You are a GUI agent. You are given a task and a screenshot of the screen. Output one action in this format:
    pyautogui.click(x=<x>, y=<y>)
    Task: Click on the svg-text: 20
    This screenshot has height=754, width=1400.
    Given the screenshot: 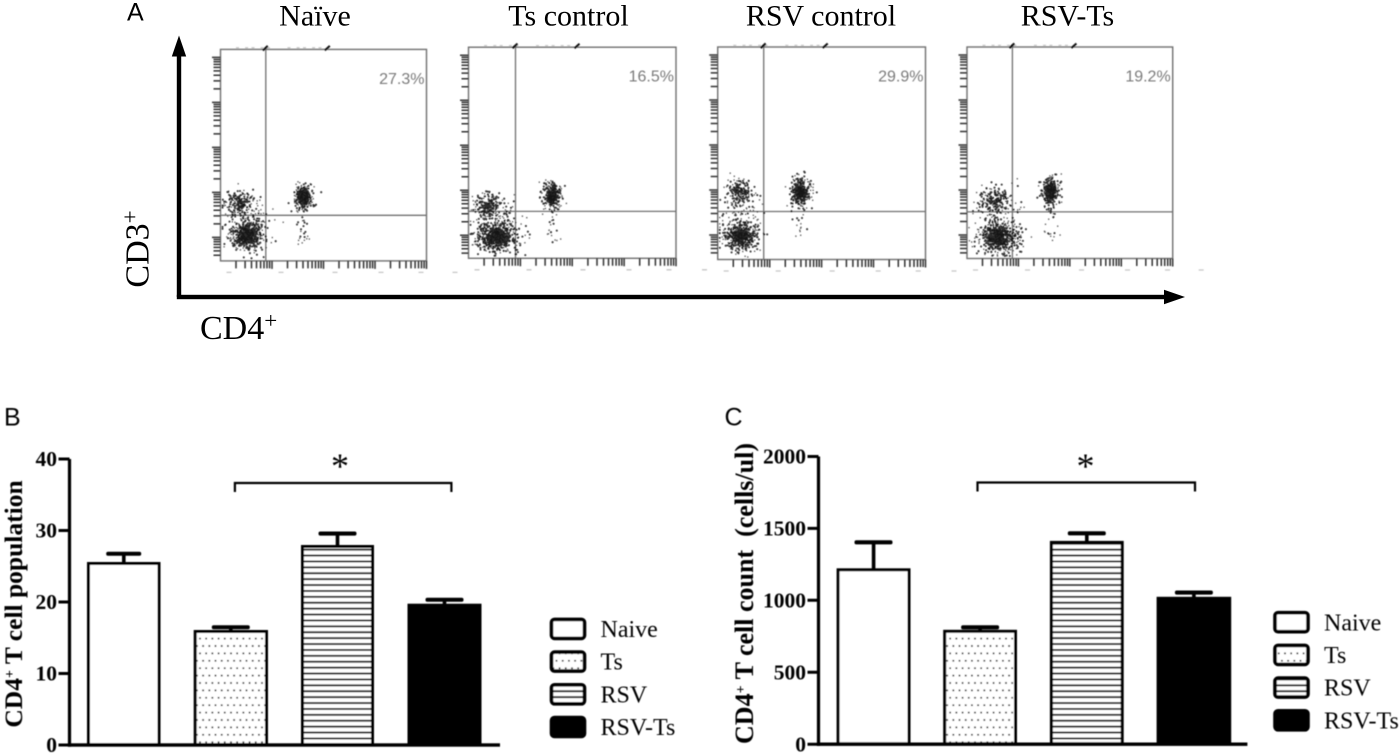 What is the action you would take?
    pyautogui.click(x=47, y=602)
    